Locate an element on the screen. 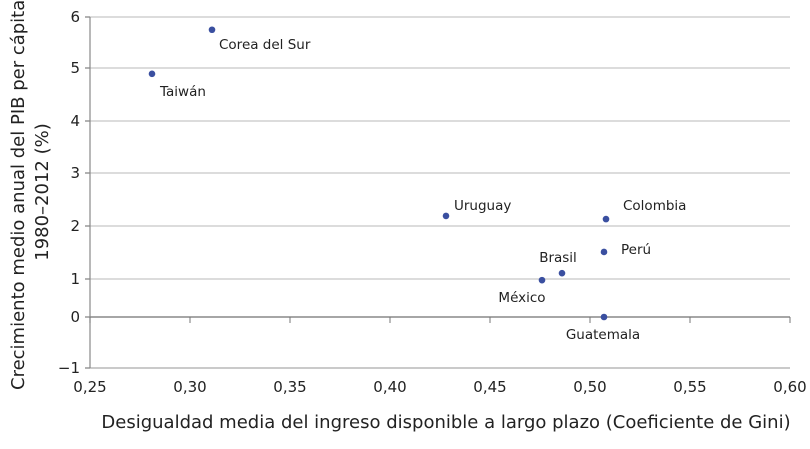  data-label: Guatemala is located at coordinates (603, 335).